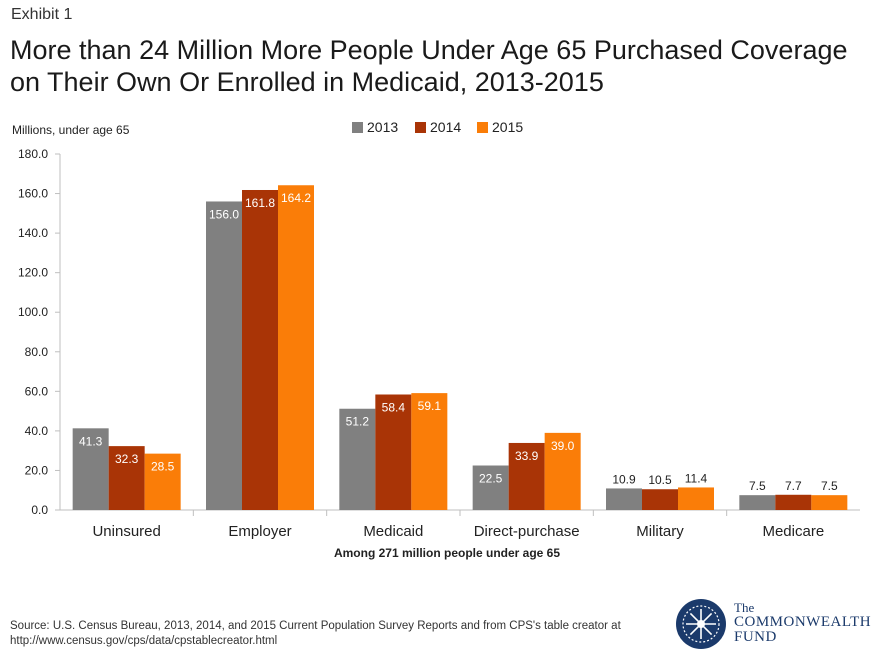 This screenshot has height=654, width=872. What do you see at coordinates (224, 214) in the screenshot?
I see `data-label: 156.0` at bounding box center [224, 214].